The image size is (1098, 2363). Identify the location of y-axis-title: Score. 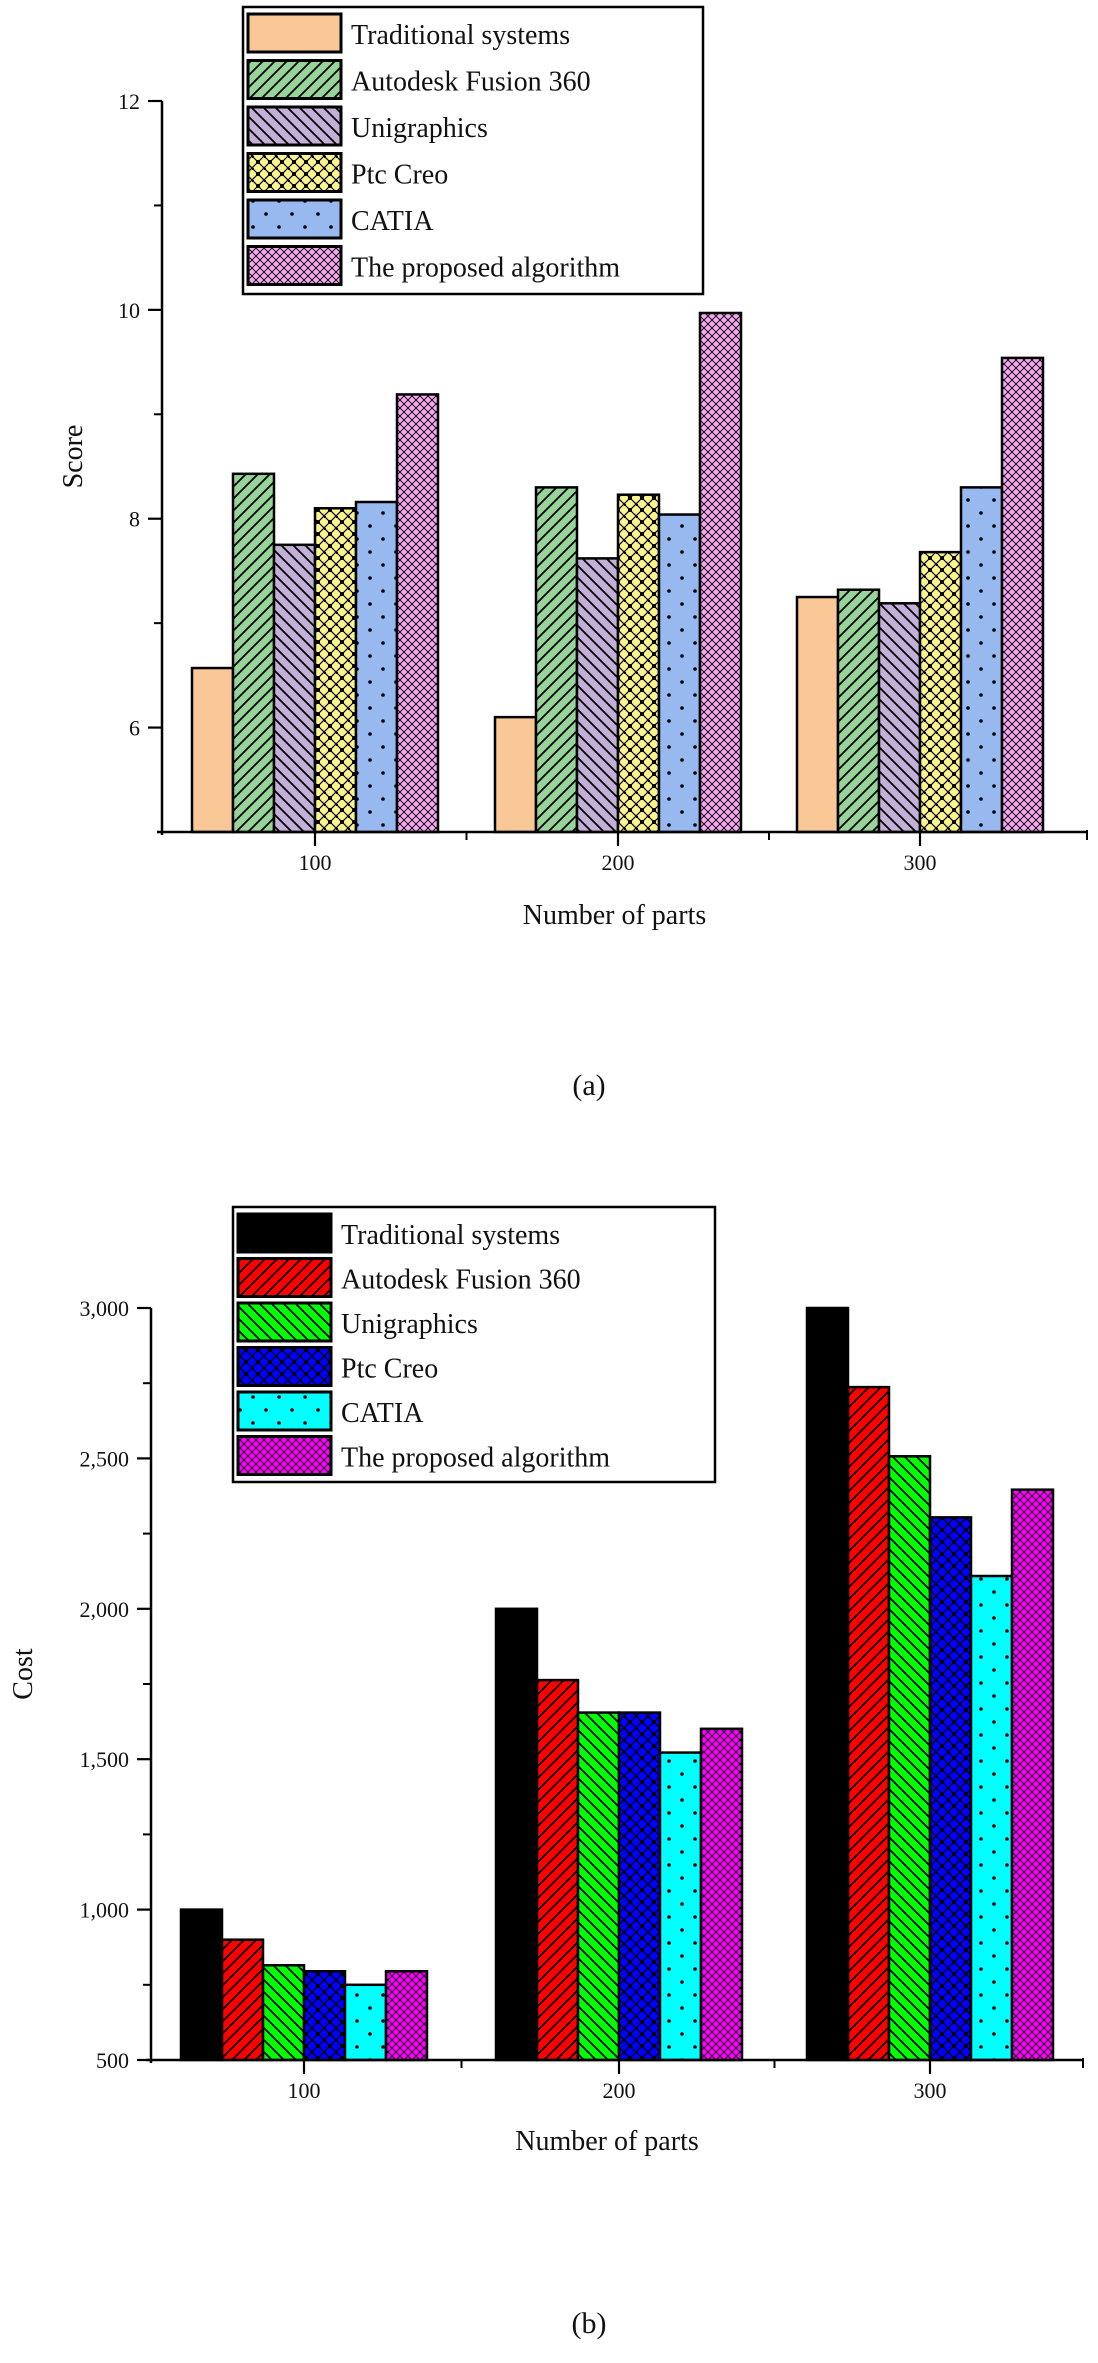
(73, 457).